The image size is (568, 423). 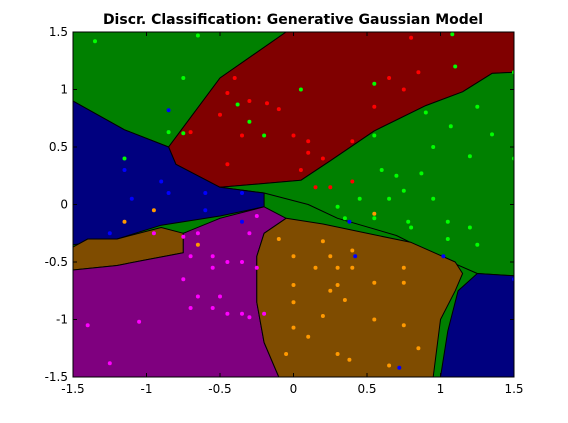 I want to click on x-tick-label: 0, so click(x=294, y=389).